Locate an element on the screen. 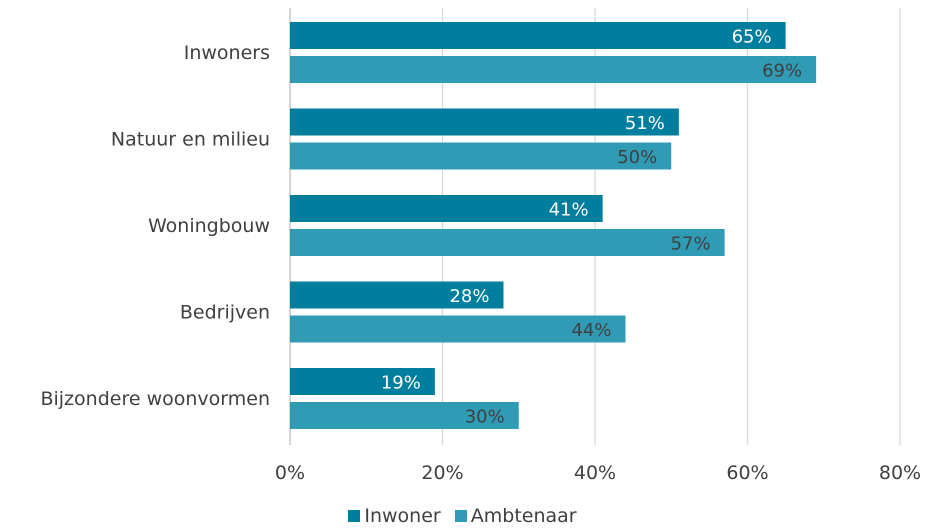 The width and height of the screenshot is (925, 532). category-label: Inwoners is located at coordinates (227, 53).